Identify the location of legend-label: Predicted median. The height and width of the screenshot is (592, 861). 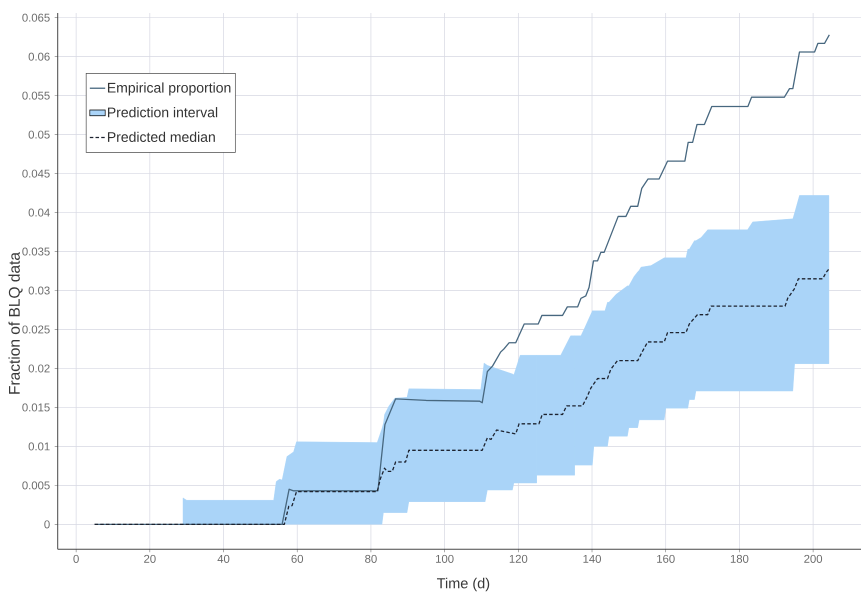
(161, 137).